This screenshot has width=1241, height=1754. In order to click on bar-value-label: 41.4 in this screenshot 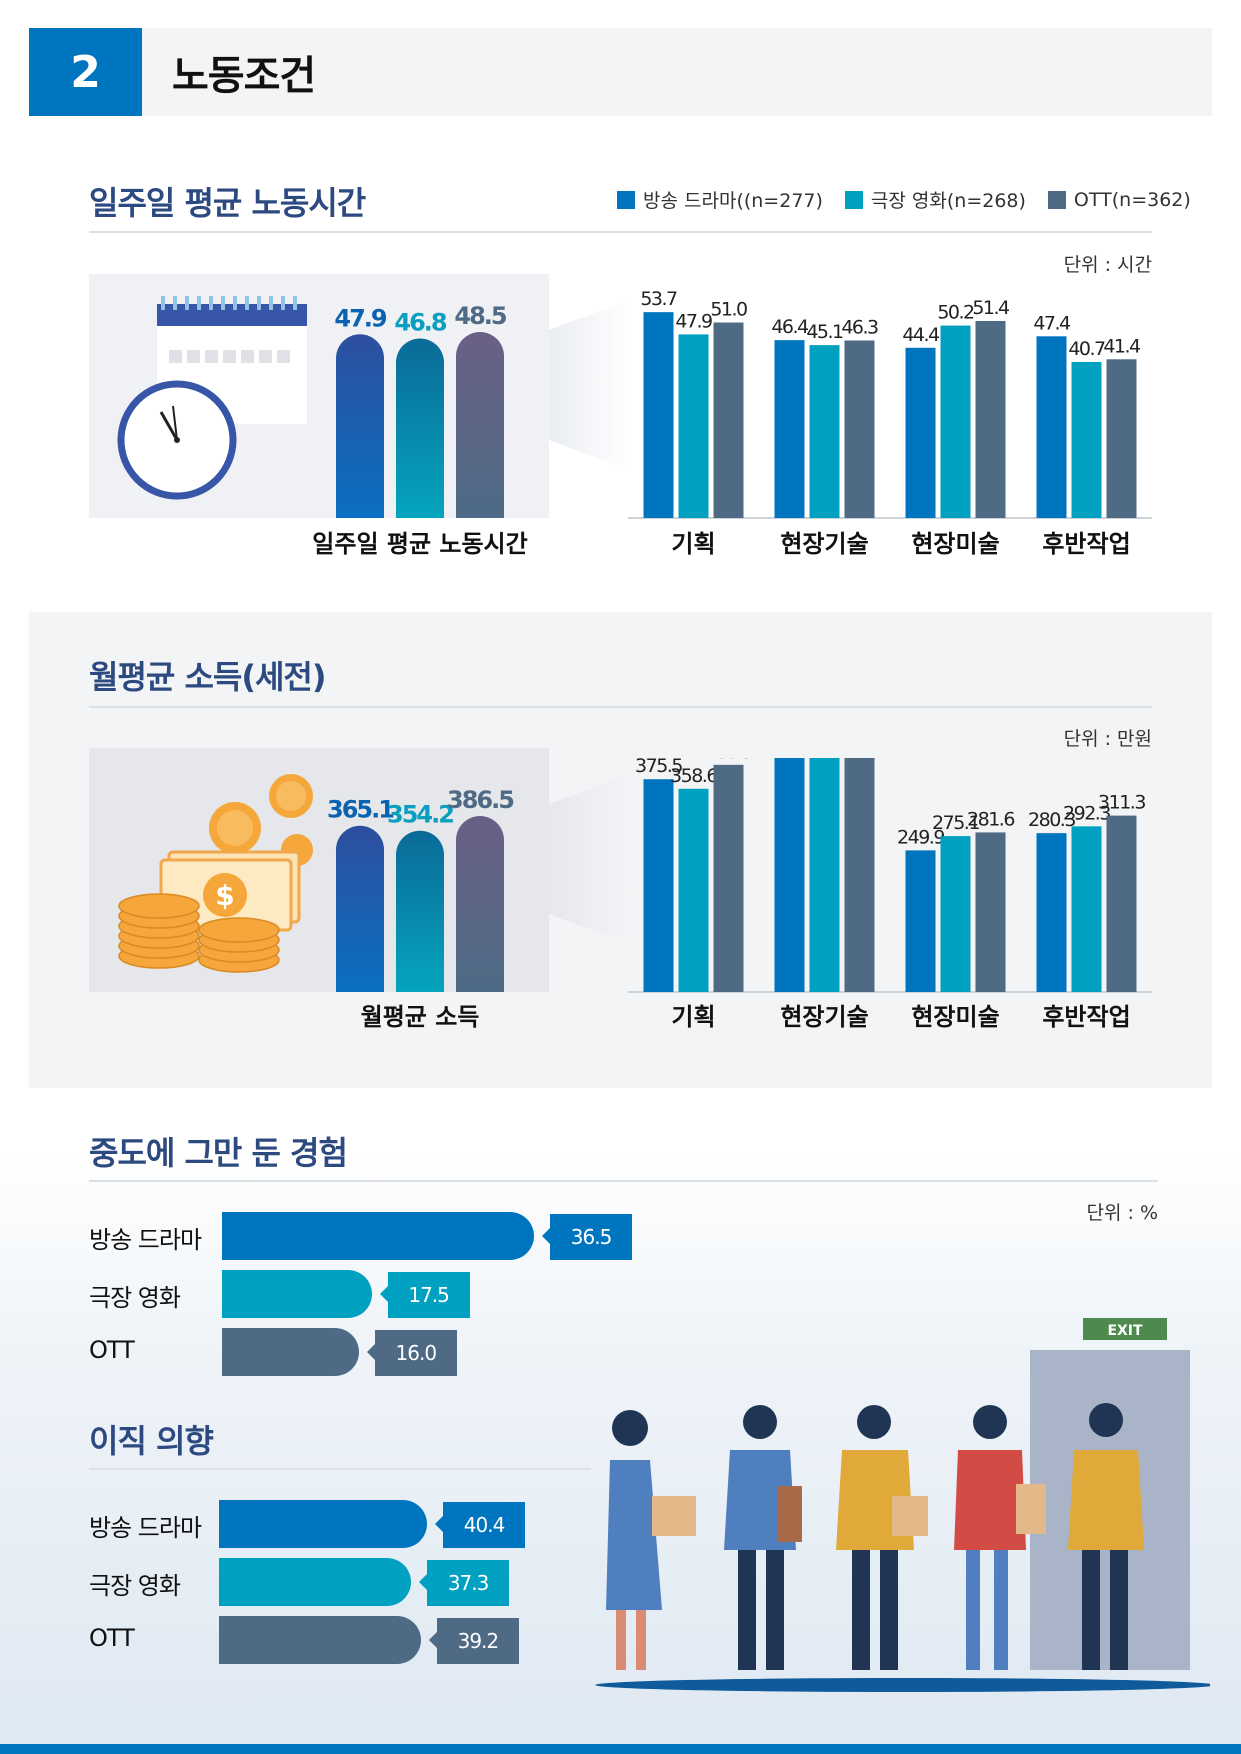, I will do `click(1122, 346)`.